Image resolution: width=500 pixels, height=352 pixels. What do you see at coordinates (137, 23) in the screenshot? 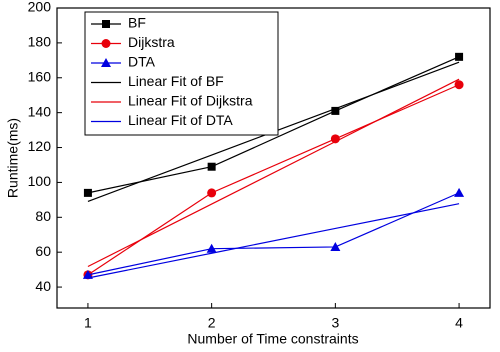
I see `legend-label: BF` at bounding box center [137, 23].